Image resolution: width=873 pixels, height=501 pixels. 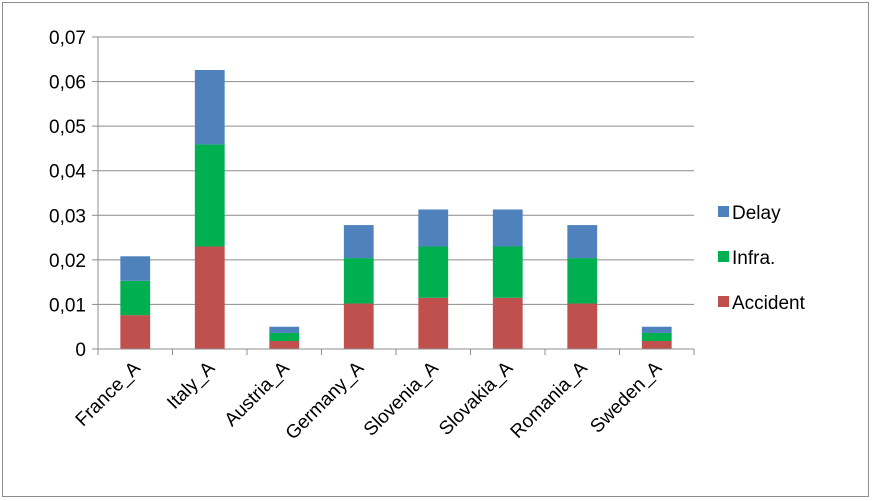 I want to click on y-axis-tick-labels: 0 0,01 0,02 0,03 0,04 0,05 0,06 0,07, so click(x=67, y=194).